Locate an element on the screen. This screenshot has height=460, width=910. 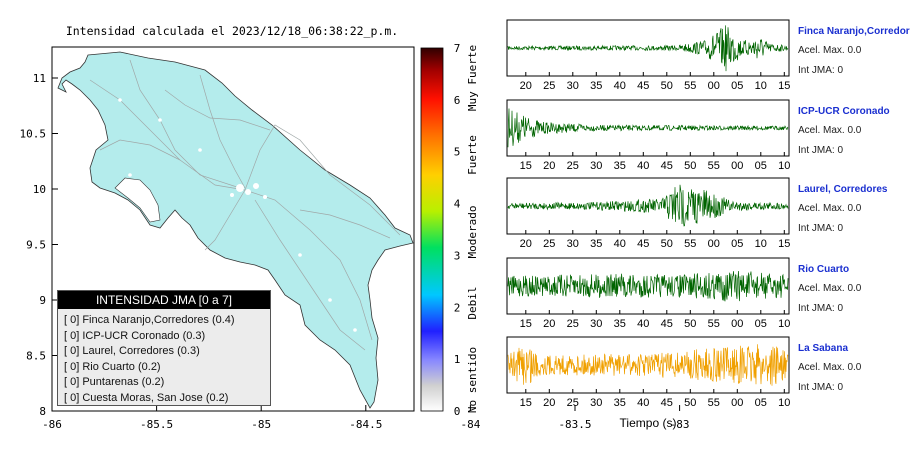
cbar-label-debil: Debil is located at coordinates (472, 302).